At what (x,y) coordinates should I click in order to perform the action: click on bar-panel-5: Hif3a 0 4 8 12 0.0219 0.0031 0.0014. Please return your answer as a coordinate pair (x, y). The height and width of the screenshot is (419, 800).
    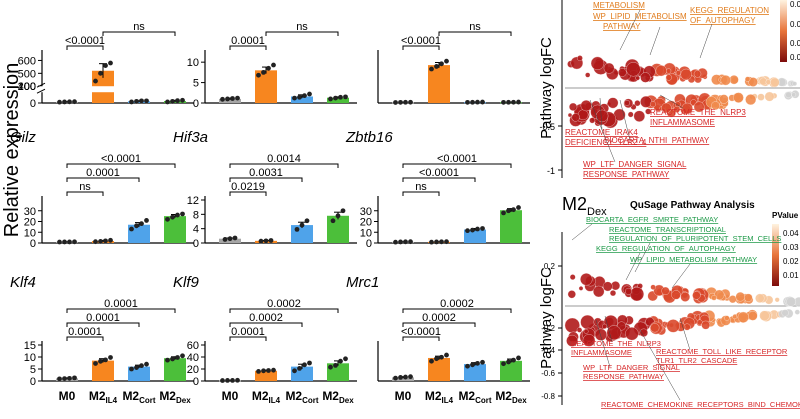
    Looking at the image, I should click on (265, 189).